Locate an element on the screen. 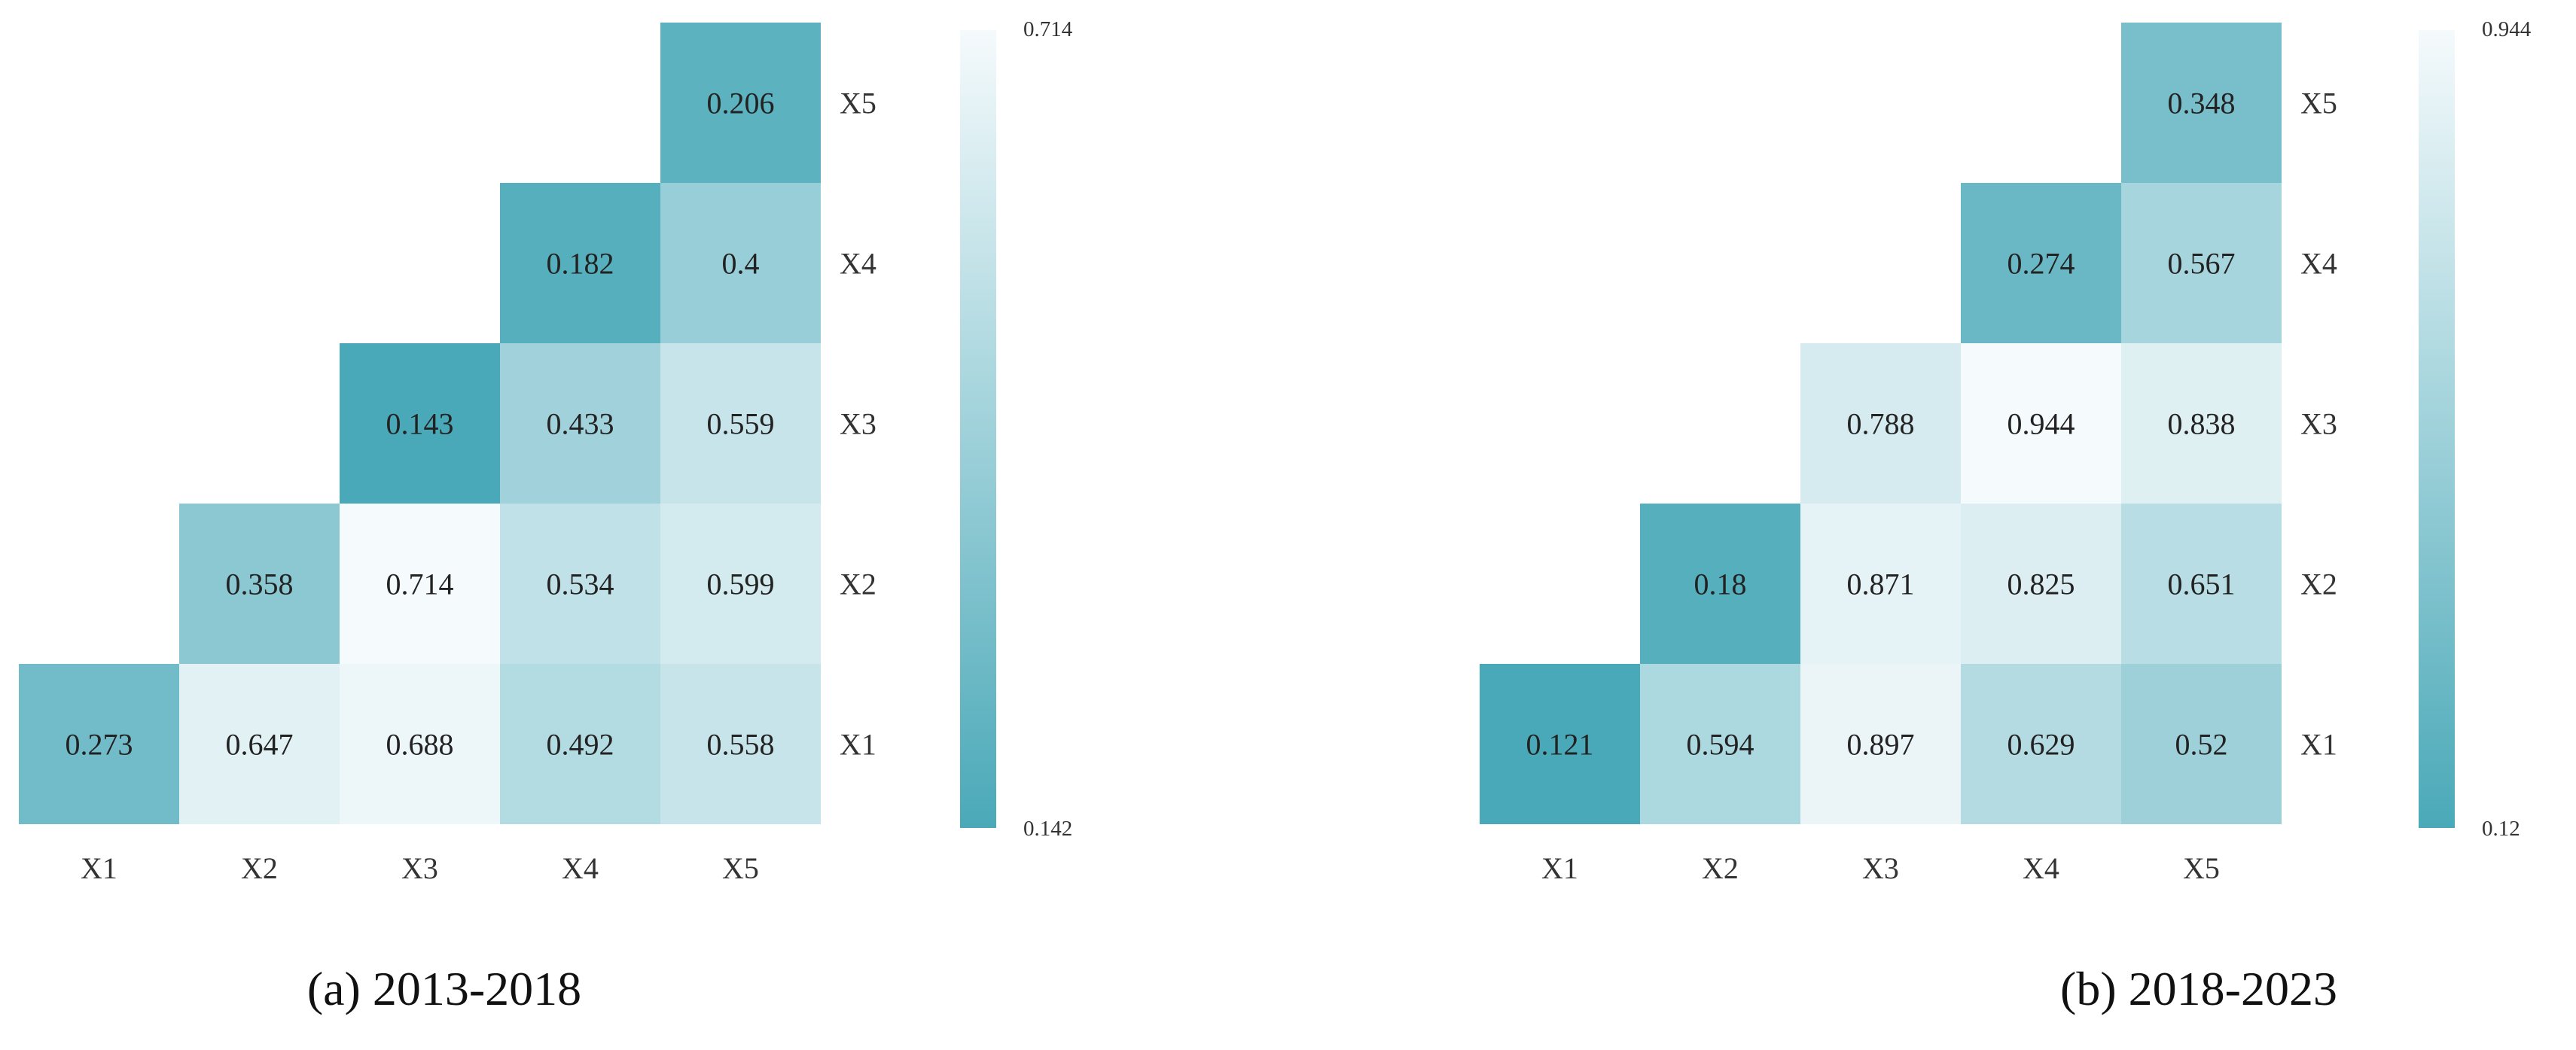 The width and height of the screenshot is (2576, 1050). panel-caption: (b) 2018-2023 is located at coordinates (2198, 988).